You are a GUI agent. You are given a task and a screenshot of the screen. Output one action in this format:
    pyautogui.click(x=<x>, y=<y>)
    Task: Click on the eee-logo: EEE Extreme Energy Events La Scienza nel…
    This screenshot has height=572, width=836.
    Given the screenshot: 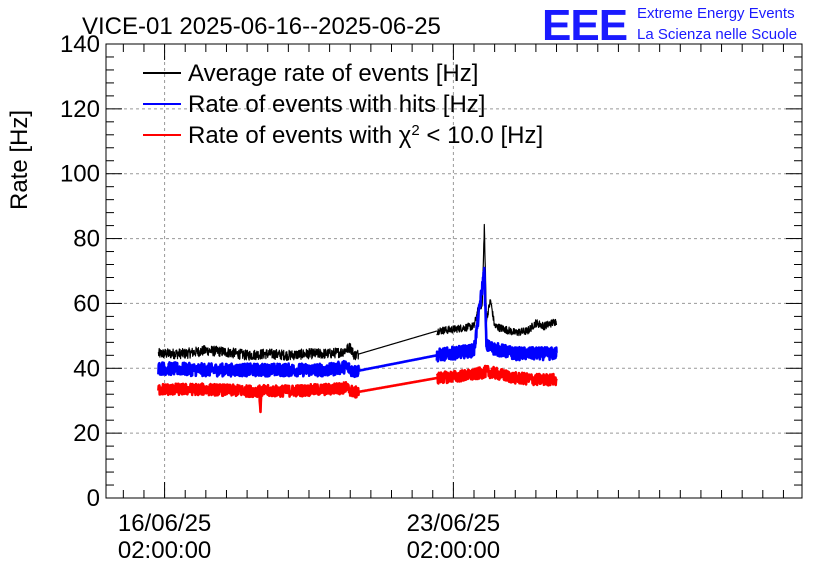 What is the action you would take?
    pyautogui.click(x=669, y=25)
    